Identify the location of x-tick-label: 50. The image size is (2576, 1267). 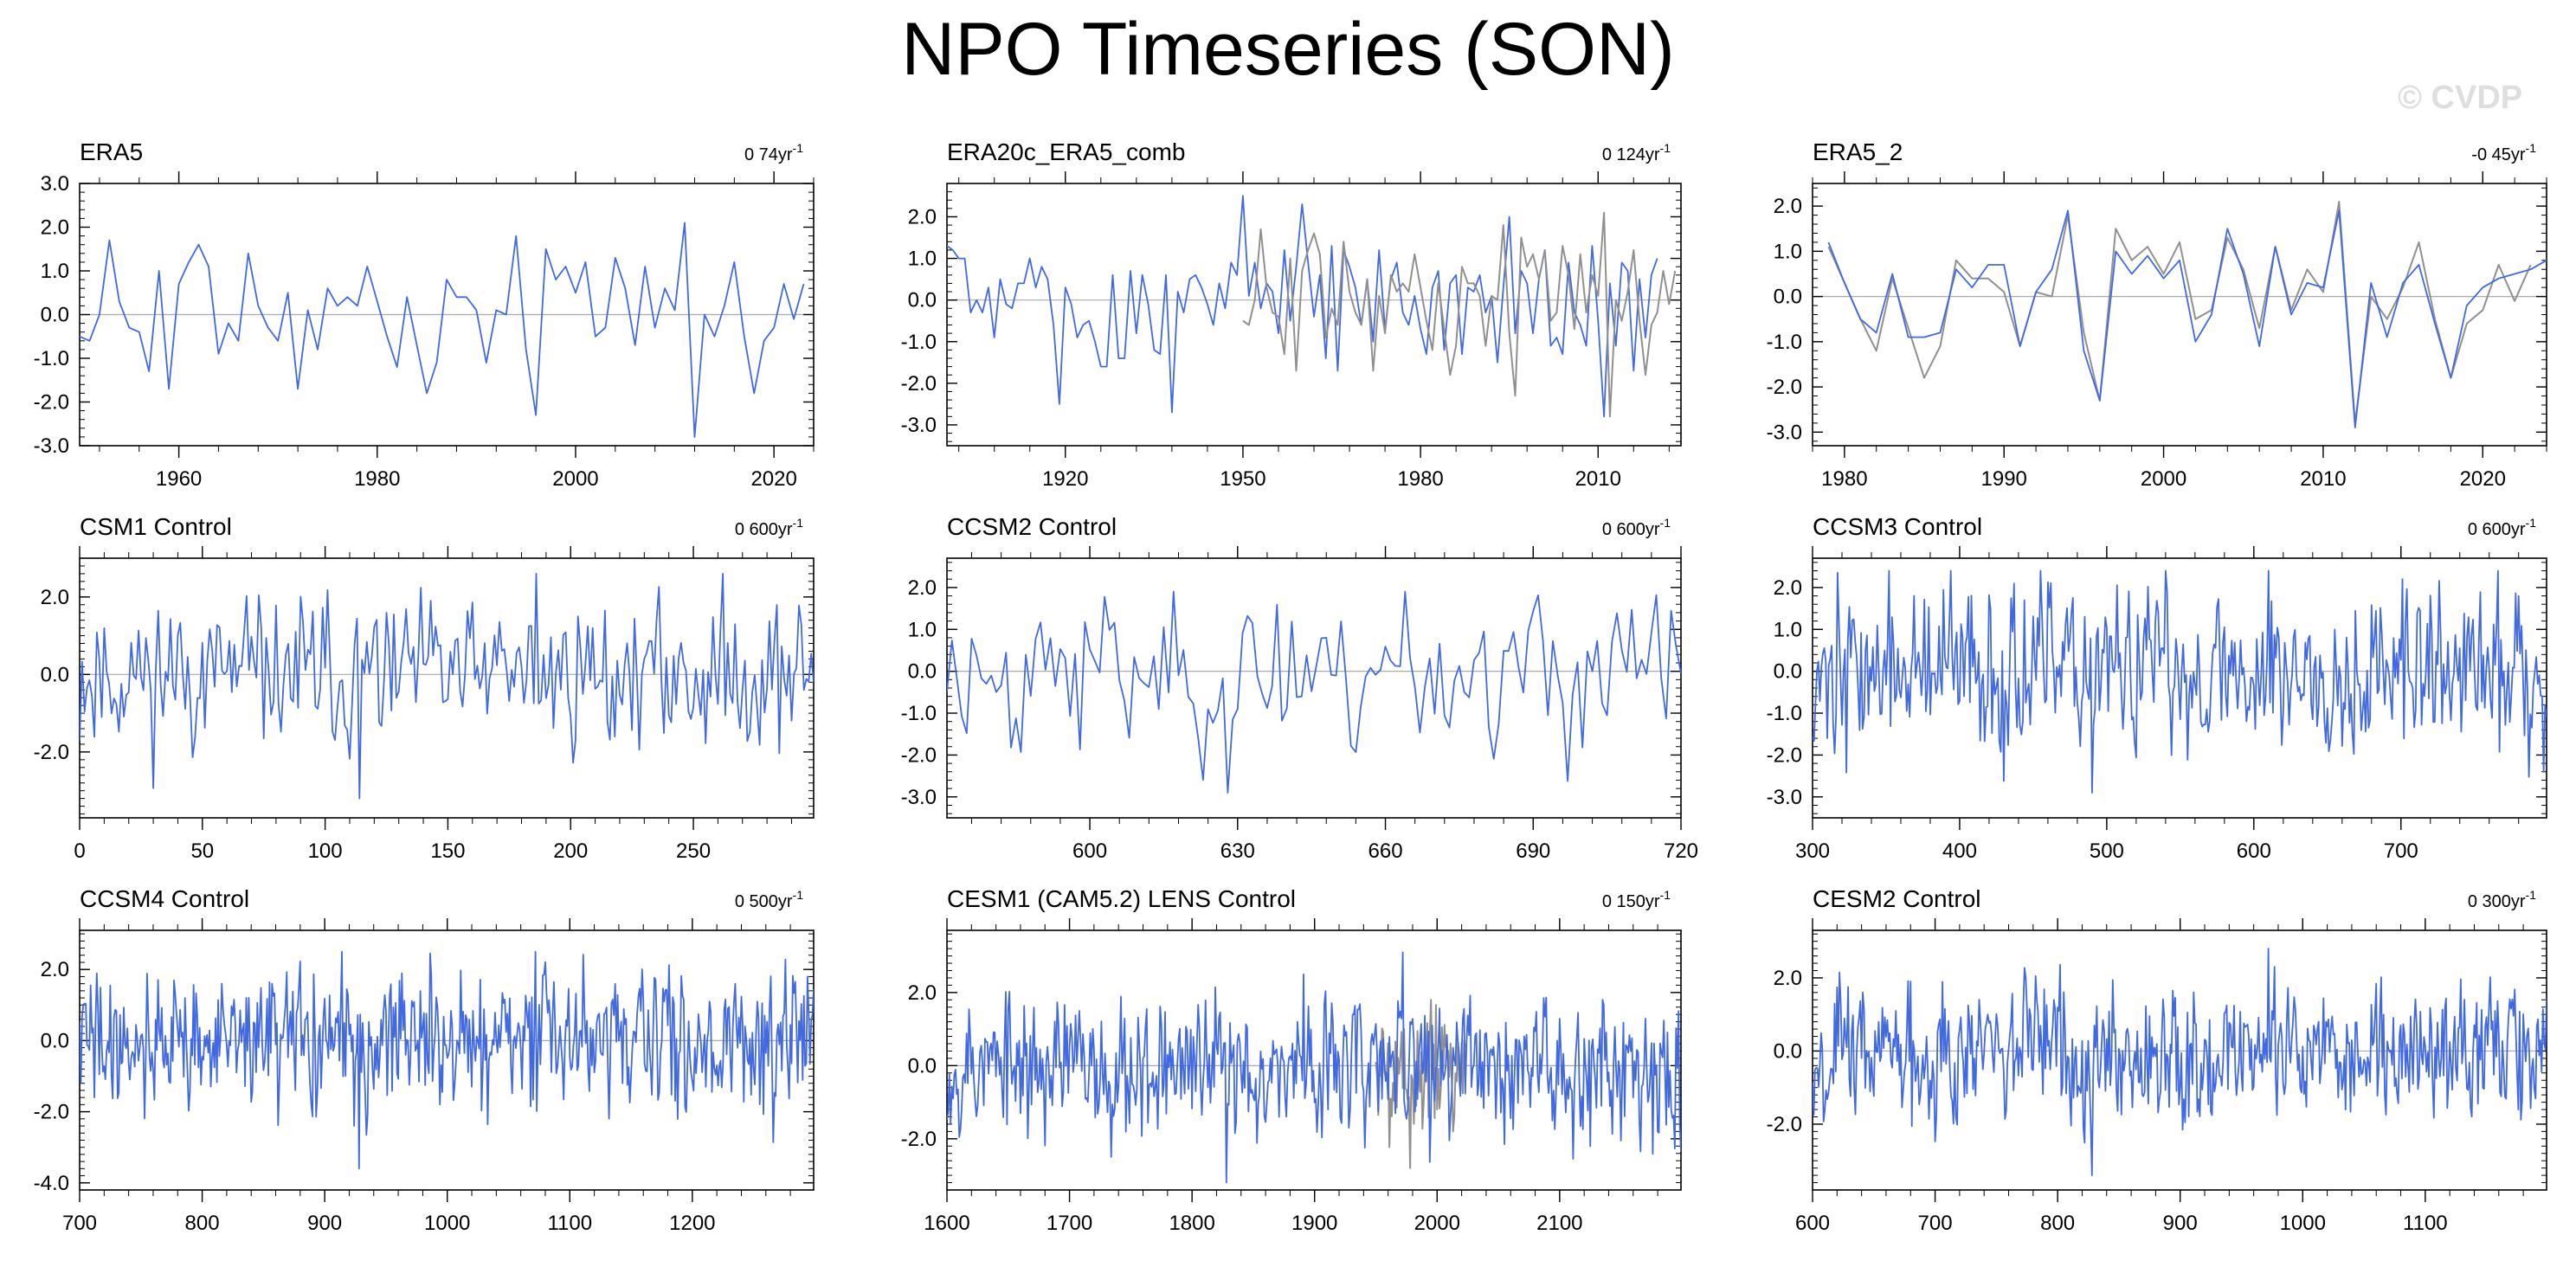
(202, 851).